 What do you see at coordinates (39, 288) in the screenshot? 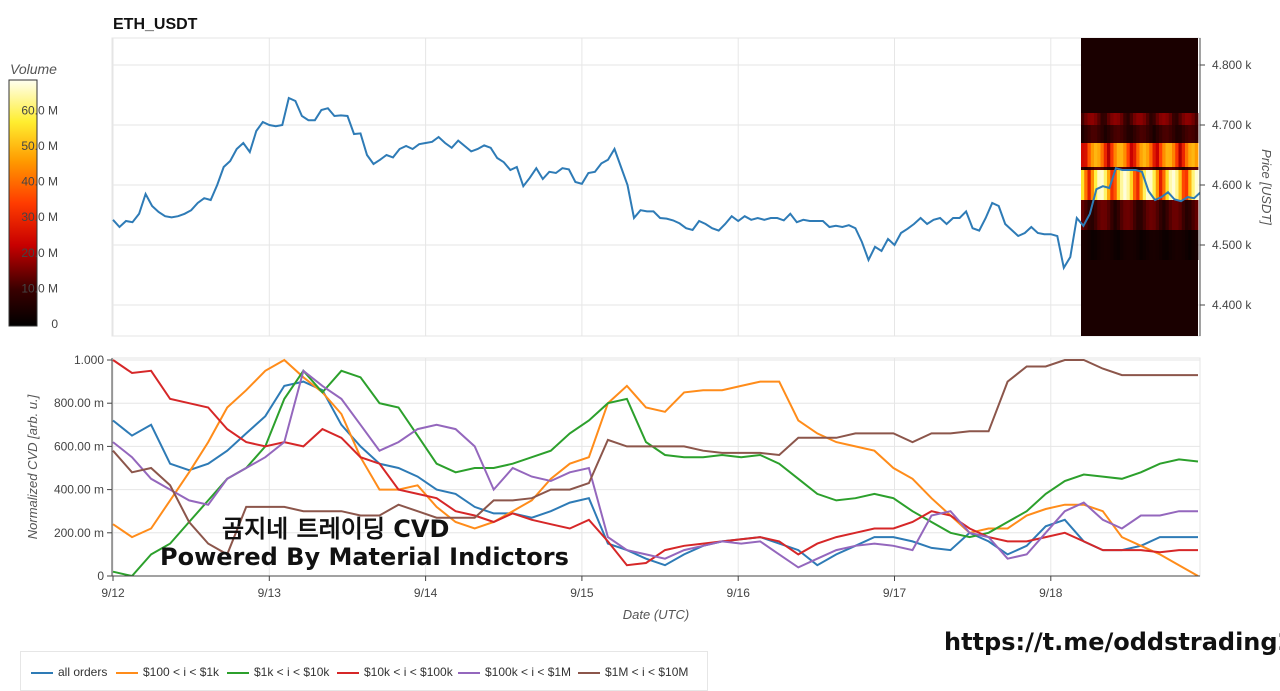
I see `colorbar-tick-label: 10.0 M` at bounding box center [39, 288].